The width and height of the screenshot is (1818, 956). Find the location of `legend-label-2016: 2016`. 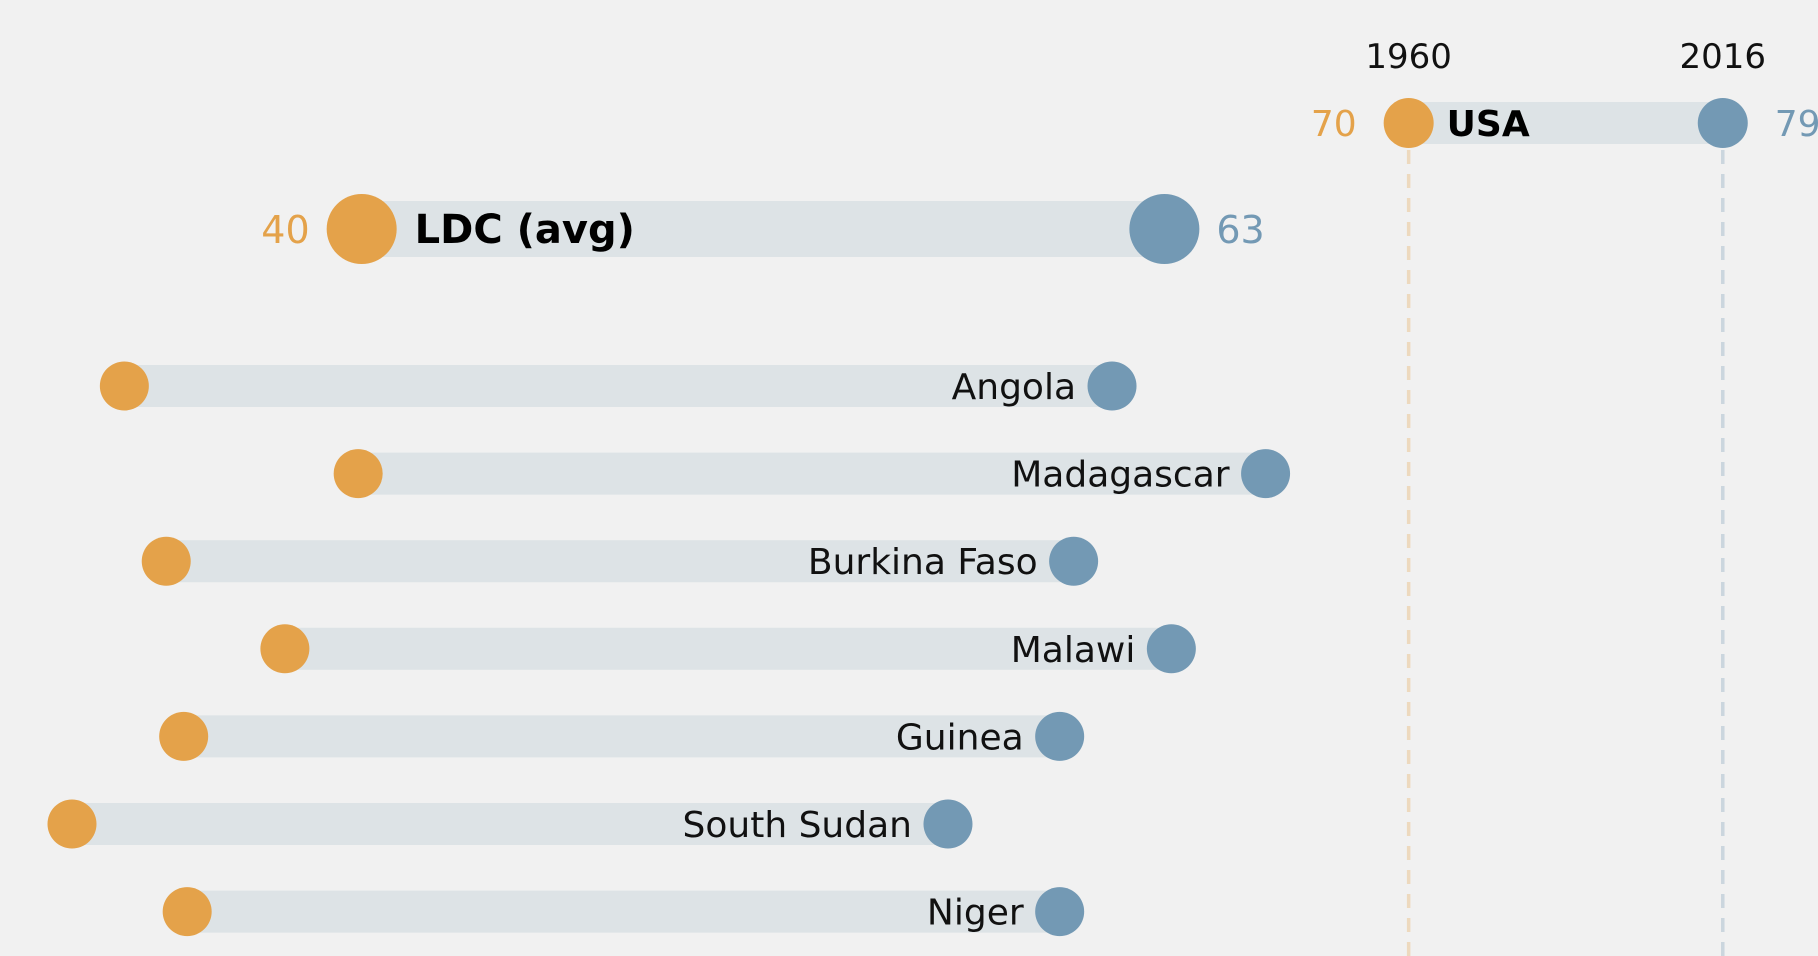

legend-label-2016: 2016 is located at coordinates (1723, 57).